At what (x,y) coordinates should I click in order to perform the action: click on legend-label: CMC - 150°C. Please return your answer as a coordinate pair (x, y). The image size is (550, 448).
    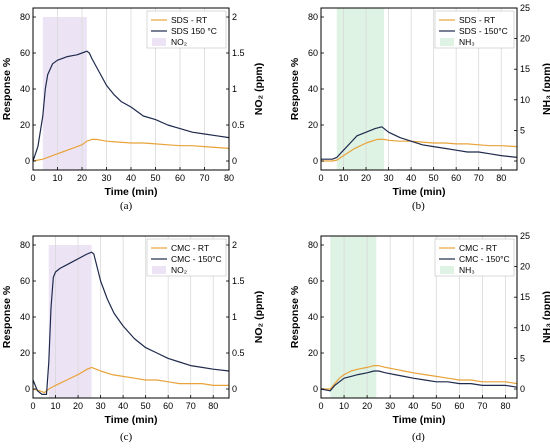
    Looking at the image, I should click on (196, 259).